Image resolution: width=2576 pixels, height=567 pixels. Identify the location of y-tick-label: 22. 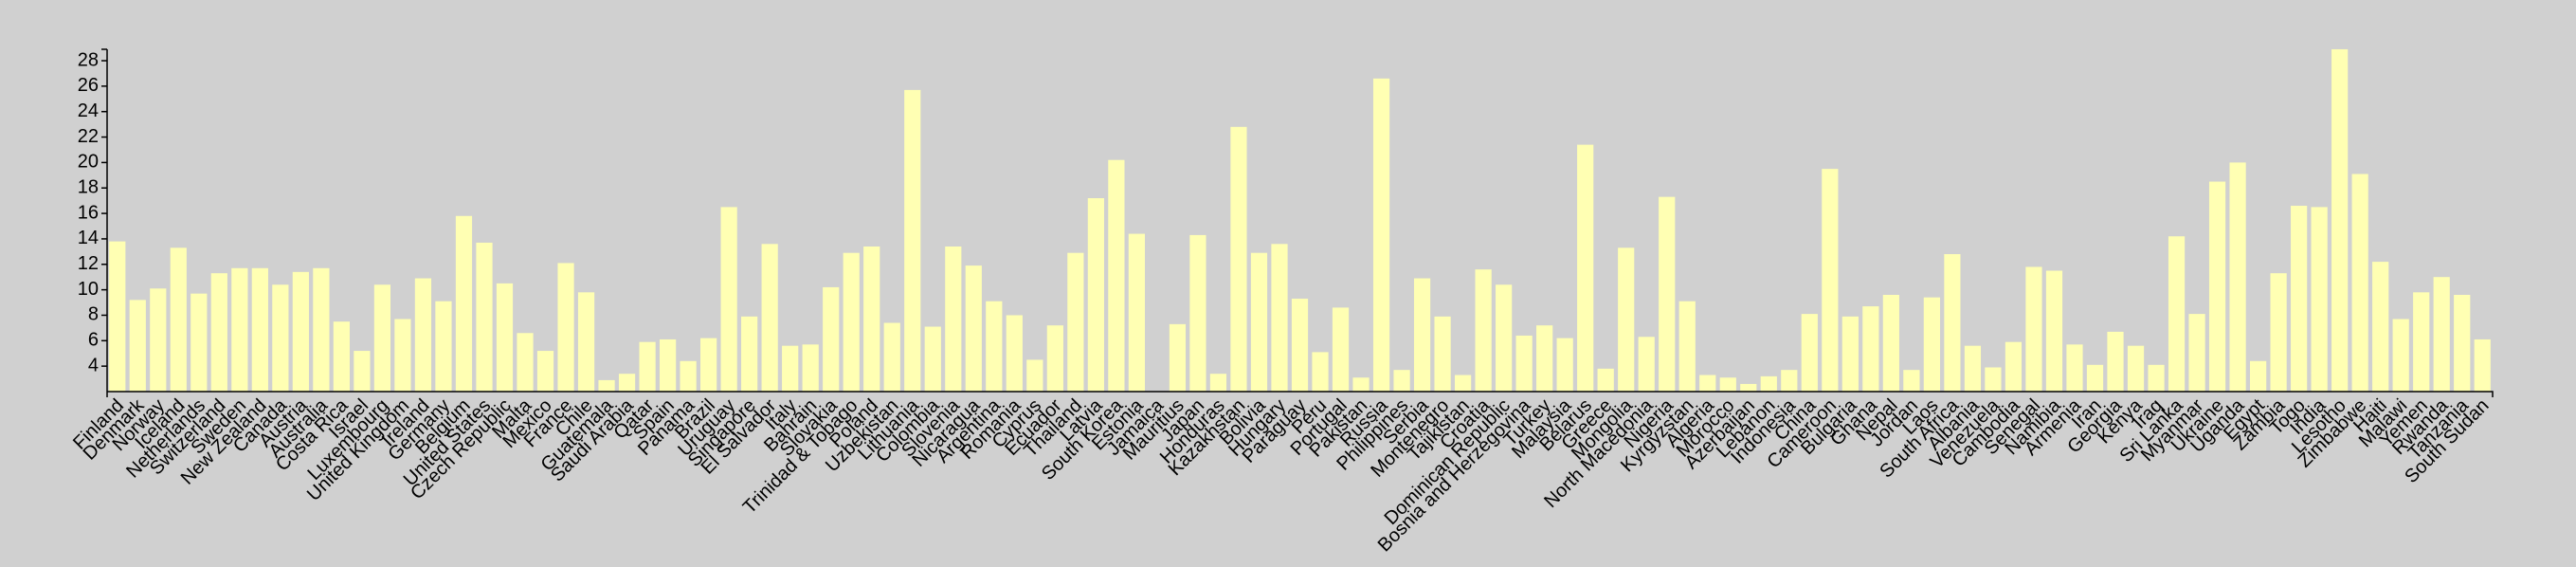
(88, 136).